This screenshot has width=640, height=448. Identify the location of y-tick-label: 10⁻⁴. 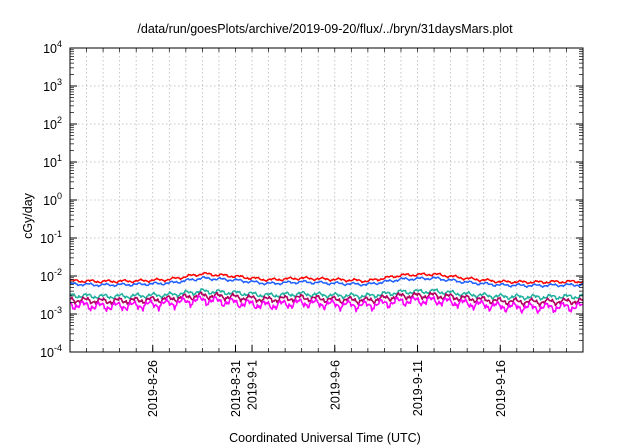
(51, 351).